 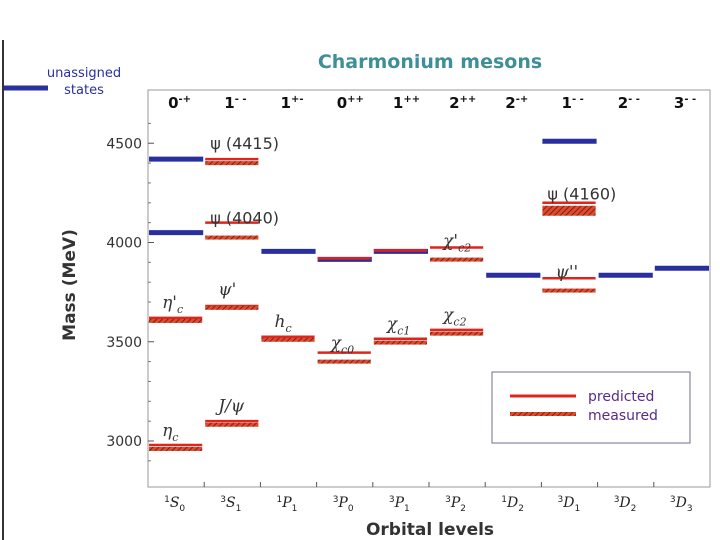 I want to click on legend-box, so click(x=591, y=407).